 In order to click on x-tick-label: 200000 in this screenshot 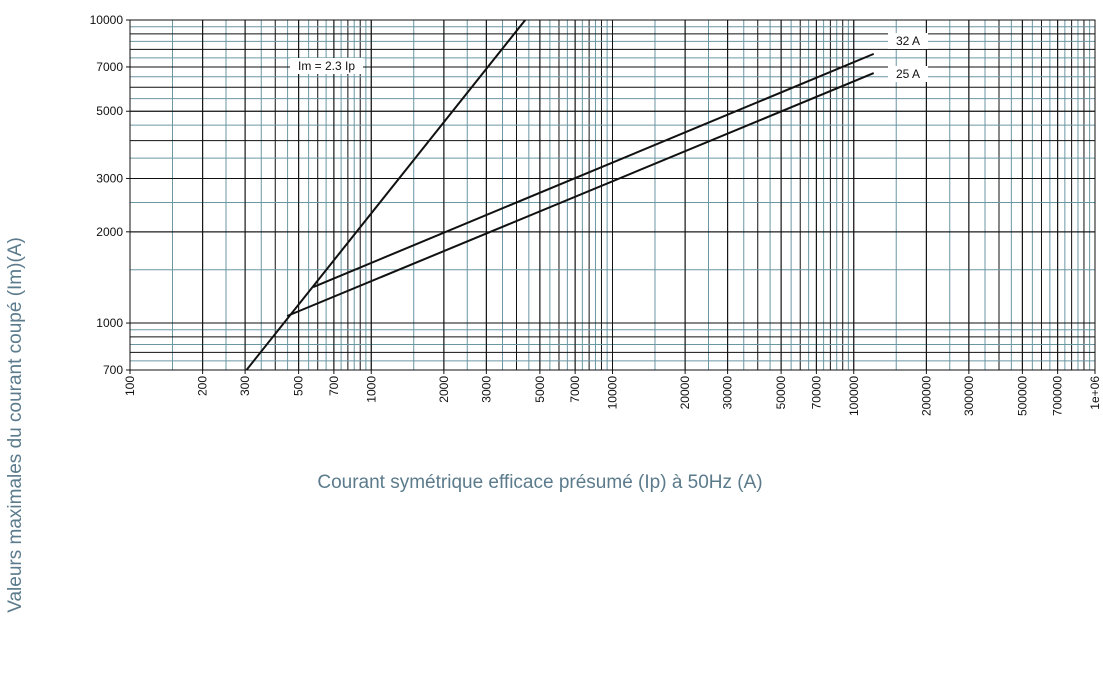, I will do `click(926, 396)`.